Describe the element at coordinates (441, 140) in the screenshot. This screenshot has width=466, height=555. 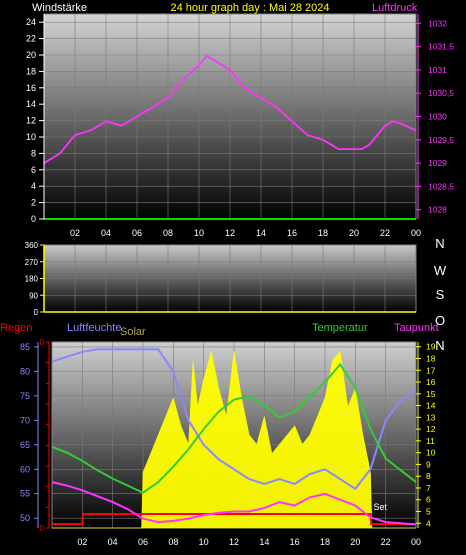
I see `y-right-tick-label: 1029,5` at that location.